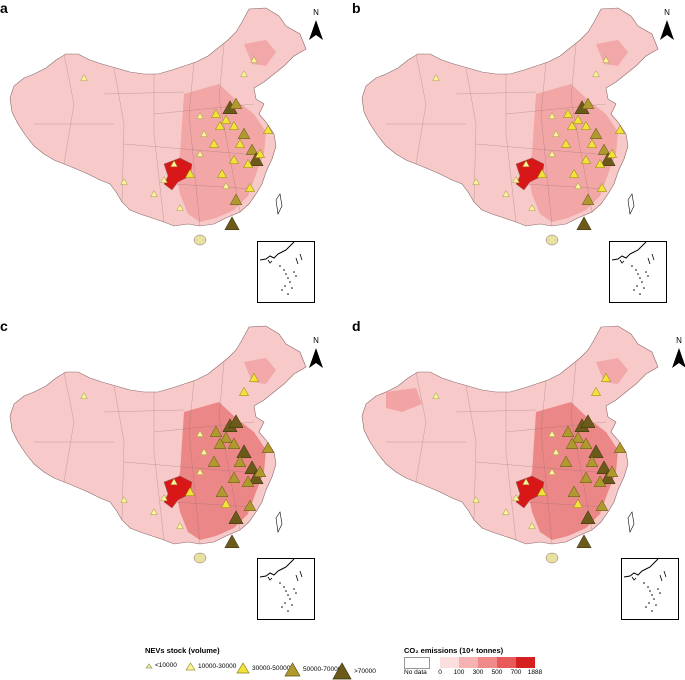  Describe the element at coordinates (679, 340) in the screenshot. I see `north-label: N` at that location.